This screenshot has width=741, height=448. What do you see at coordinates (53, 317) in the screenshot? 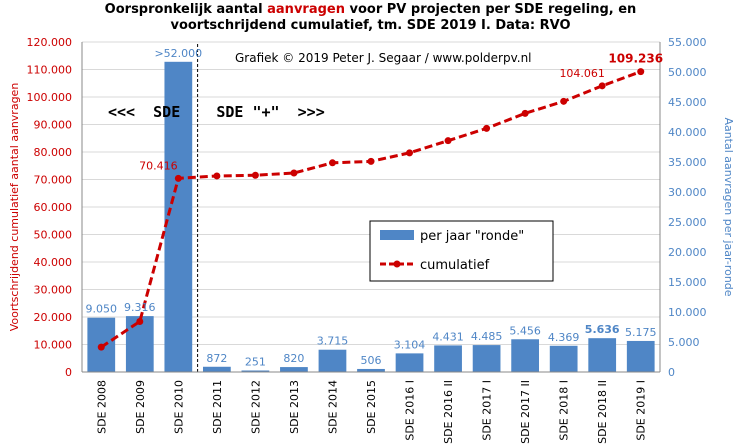
I see `left-tick-label: 20.000` at bounding box center [53, 317].